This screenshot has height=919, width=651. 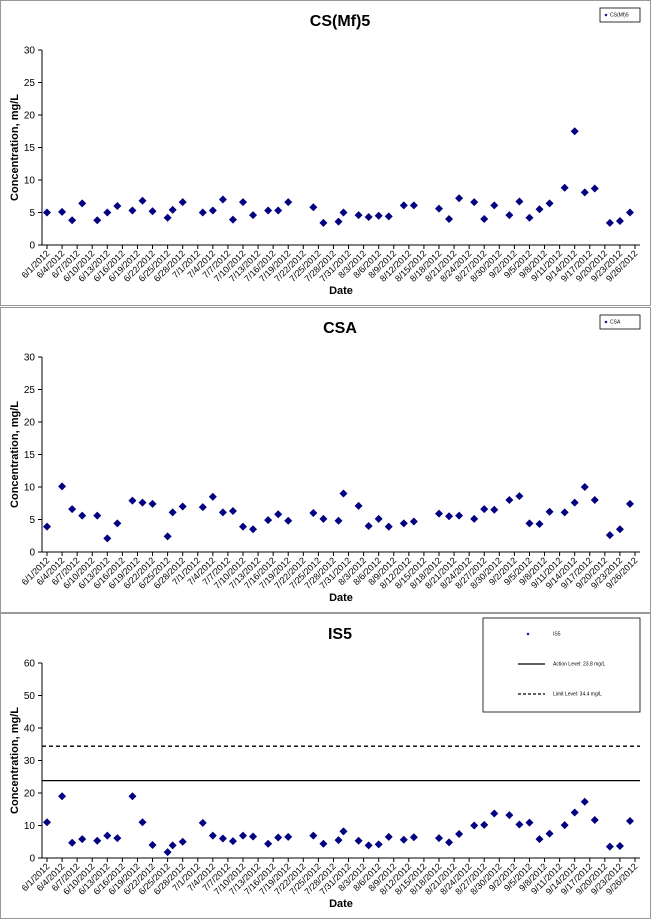 What do you see at coordinates (340, 328) in the screenshot?
I see `chart-title: CSA` at bounding box center [340, 328].